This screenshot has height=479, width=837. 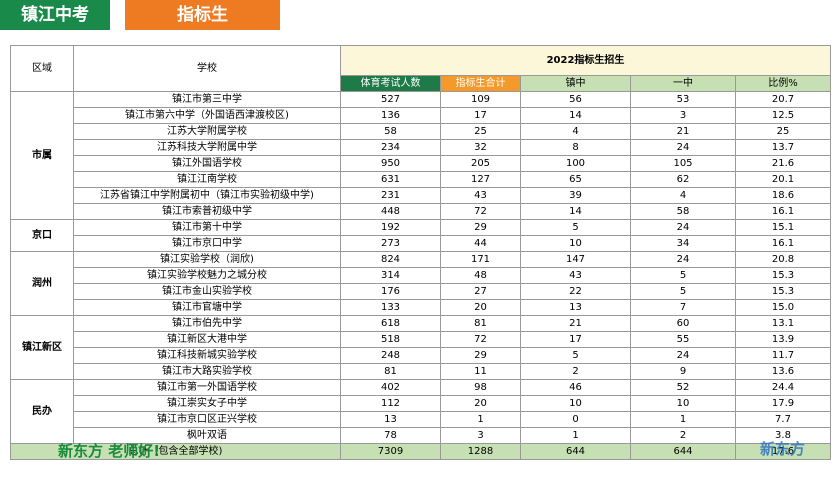 I want to click on row: 镇江市官塘中学 133 20 13 7 15.0, so click(x=421, y=307).